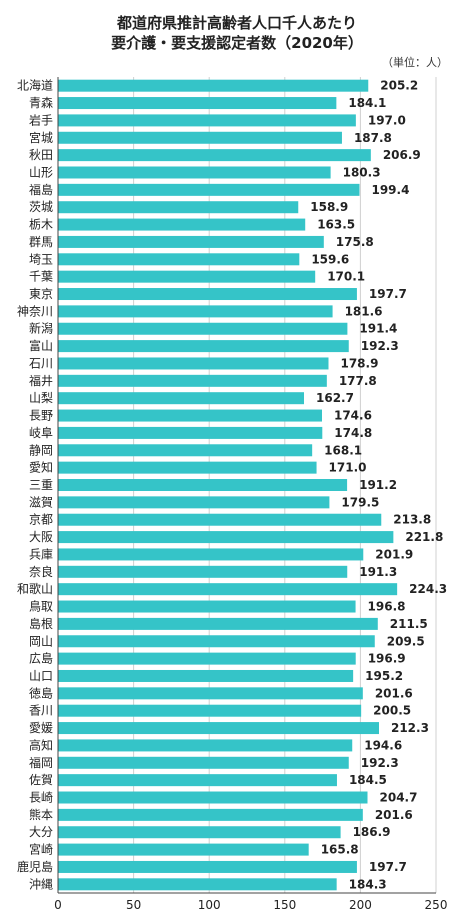 This screenshot has width=474, height=914. I want to click on value-label: 171.0, so click(348, 468).